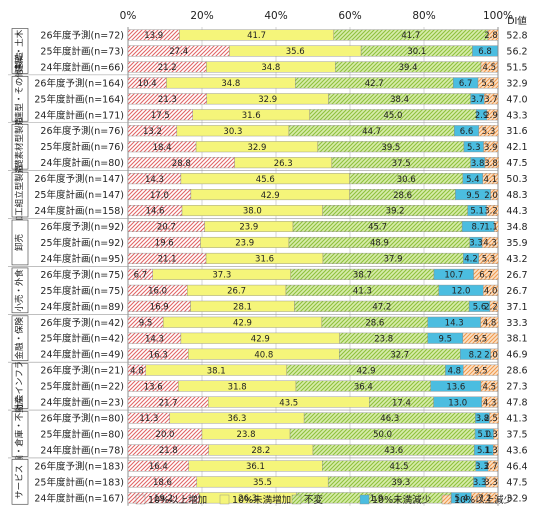 This screenshot has width=536, height=511. What do you see at coordinates (390, 148) in the screenshot?
I see `data-label: 39.5` at bounding box center [390, 148].